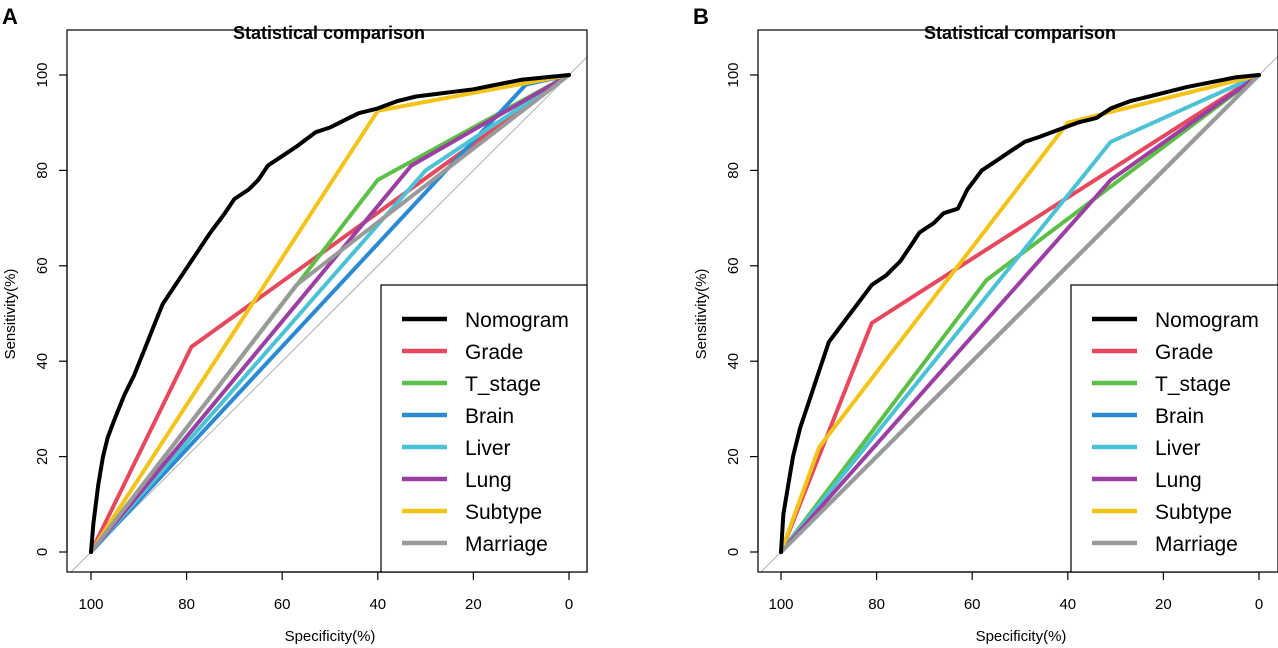  What do you see at coordinates (10, 16) in the screenshot?
I see `panel-label: A` at bounding box center [10, 16].